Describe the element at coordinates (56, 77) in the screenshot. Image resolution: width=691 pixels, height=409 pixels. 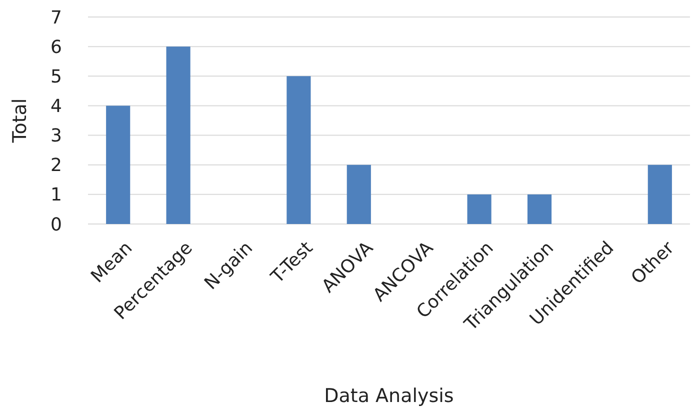
I see `y-tick-label: 5` at that location.